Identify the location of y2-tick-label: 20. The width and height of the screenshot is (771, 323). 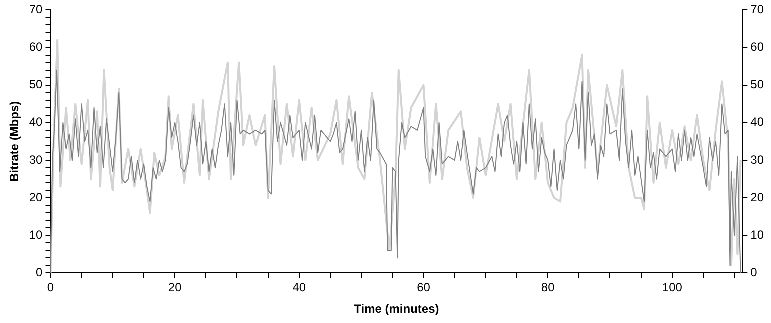
(757, 197).